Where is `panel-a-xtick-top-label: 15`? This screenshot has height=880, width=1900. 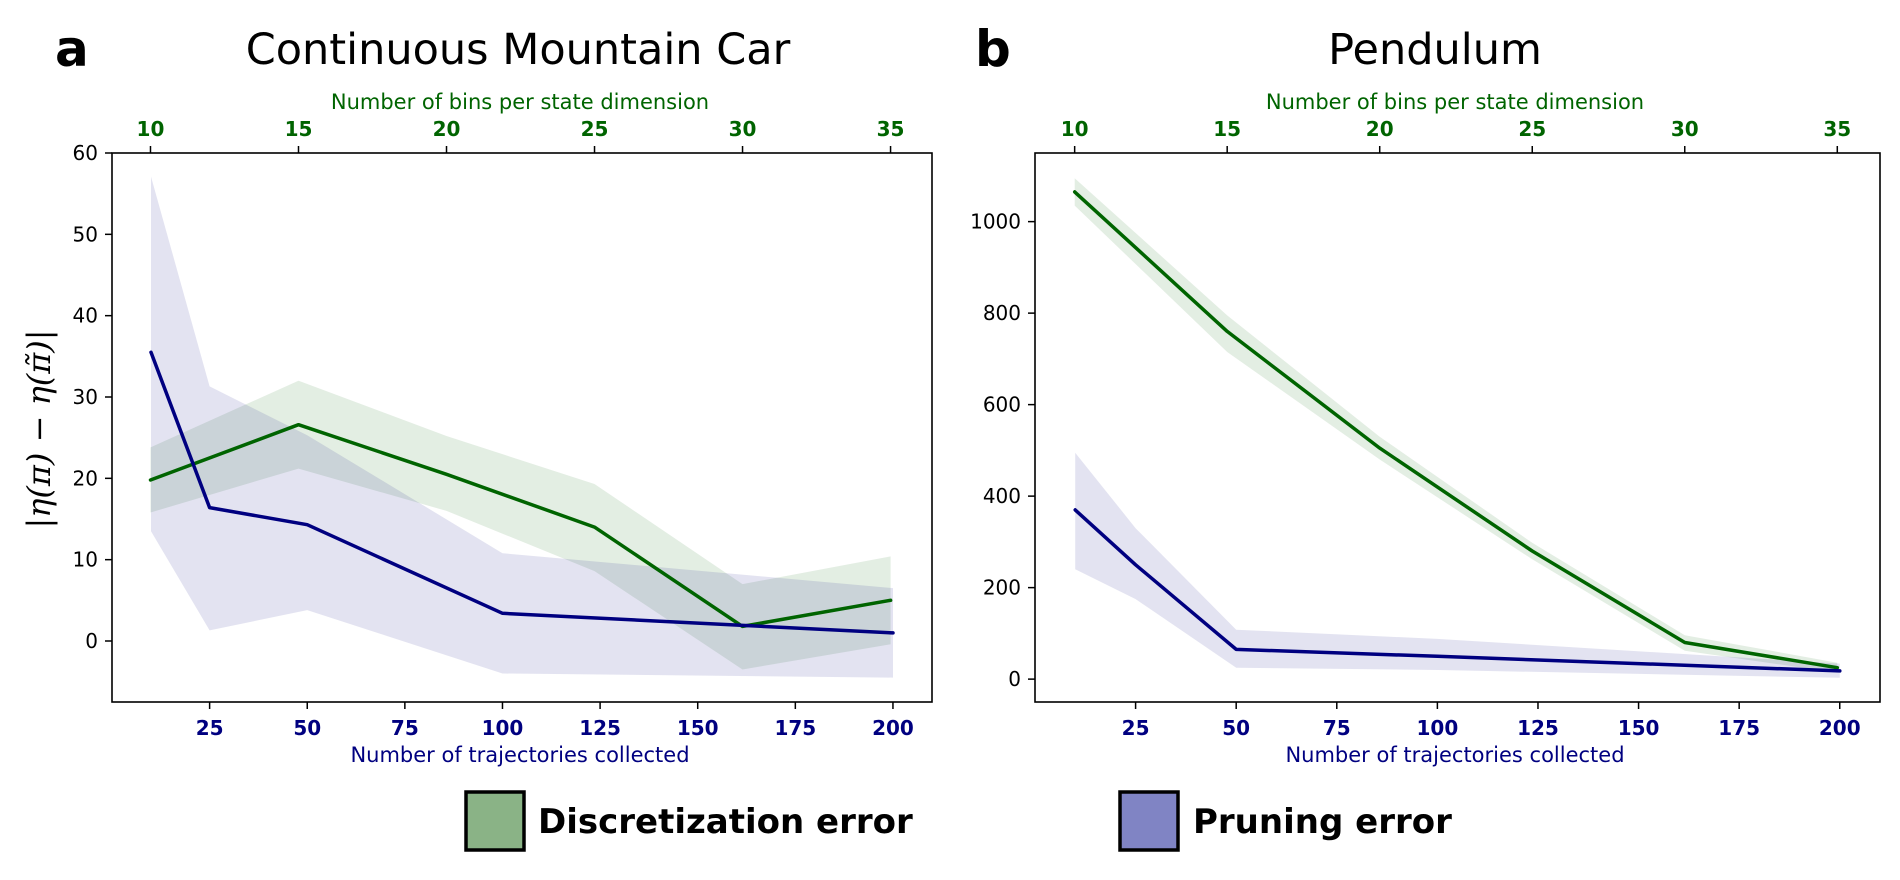
panel-a-xtick-top-label: 15 is located at coordinates (299, 129).